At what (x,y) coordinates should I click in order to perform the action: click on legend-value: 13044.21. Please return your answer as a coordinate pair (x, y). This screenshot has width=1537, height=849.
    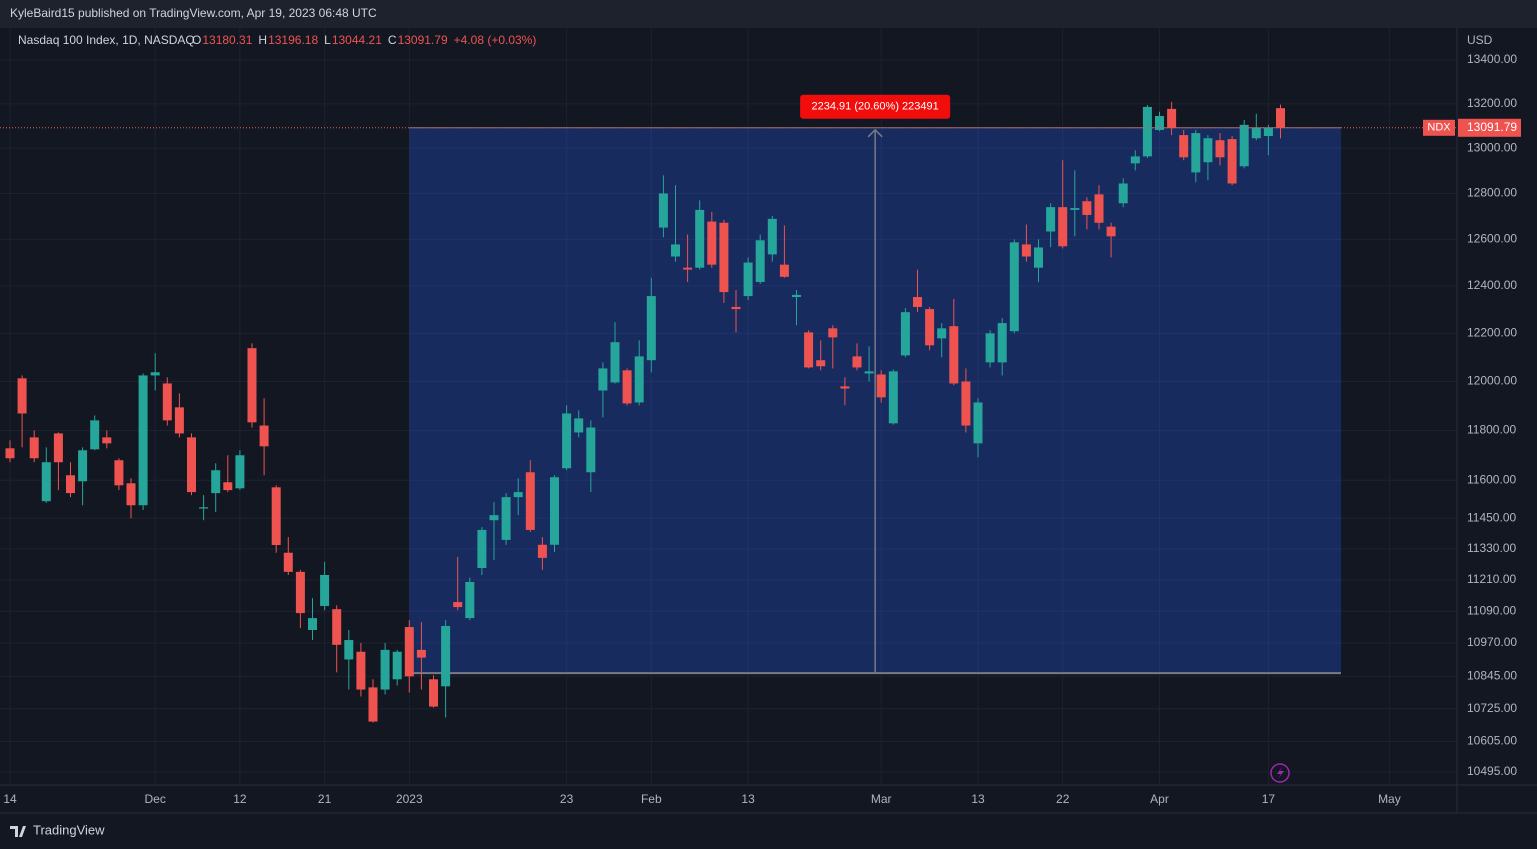
    Looking at the image, I should click on (357, 40).